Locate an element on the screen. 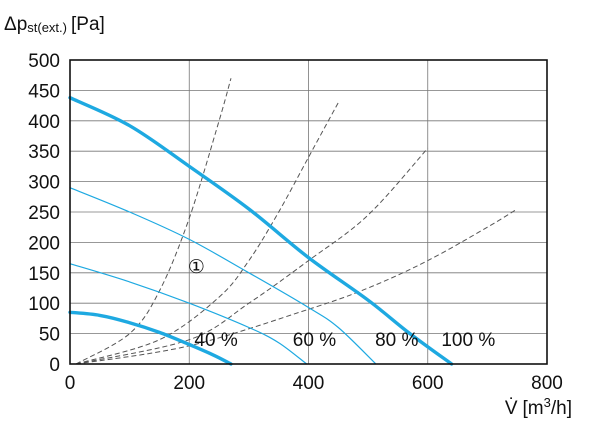 The height and width of the screenshot is (424, 600). fan-curve-40pct is located at coordinates (150, 338).